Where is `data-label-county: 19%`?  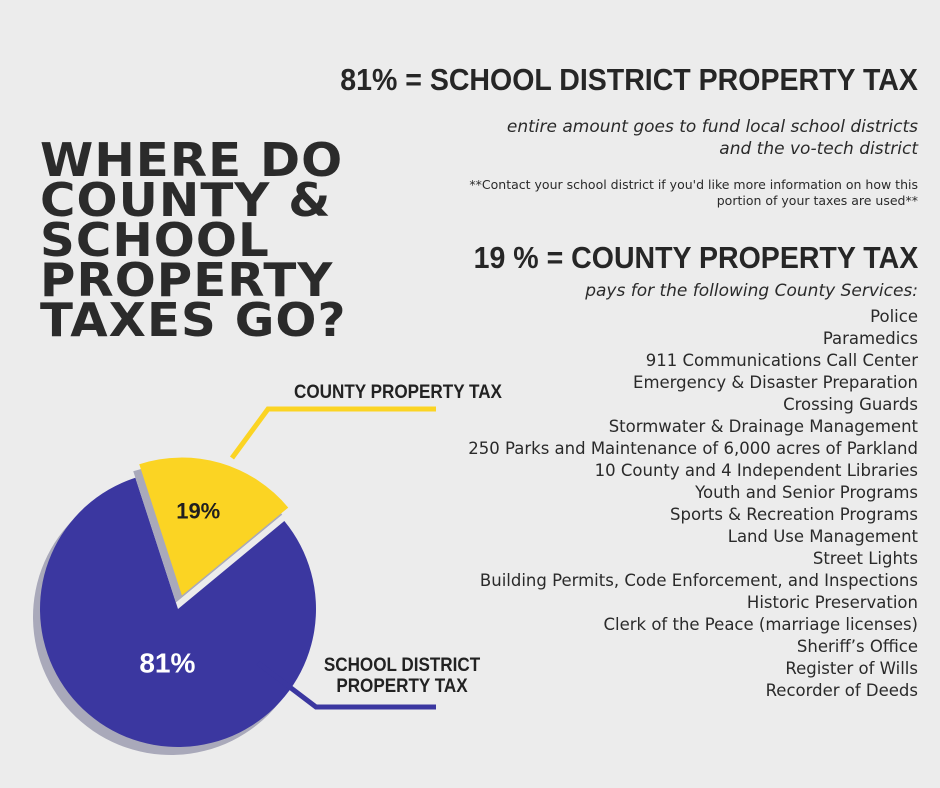
data-label-county: 19% is located at coordinates (198, 511).